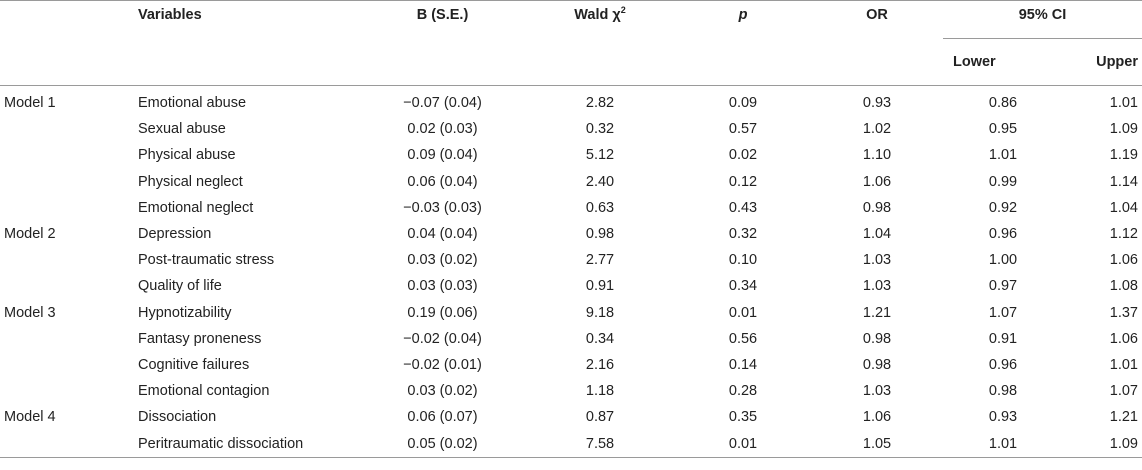 Image resolution: width=1142 pixels, height=470 pixels. Describe the element at coordinates (600, 443) in the screenshot. I see `cell-wald: 7.58` at that location.